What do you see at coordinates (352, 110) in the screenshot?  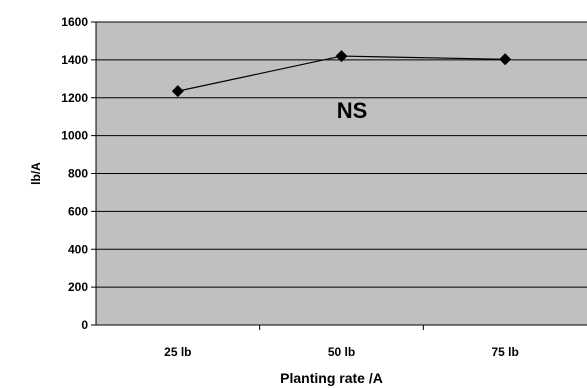 I see `significance-annotation: NS` at bounding box center [352, 110].